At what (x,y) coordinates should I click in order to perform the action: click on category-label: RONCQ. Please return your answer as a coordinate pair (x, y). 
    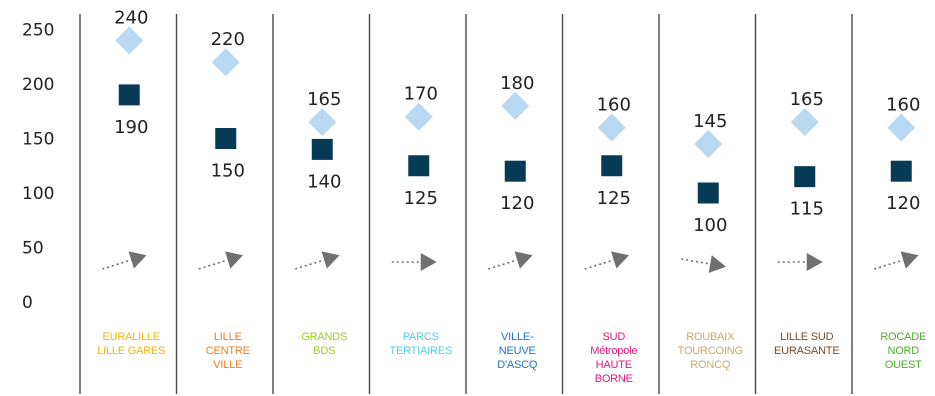
    Looking at the image, I should click on (710, 365).